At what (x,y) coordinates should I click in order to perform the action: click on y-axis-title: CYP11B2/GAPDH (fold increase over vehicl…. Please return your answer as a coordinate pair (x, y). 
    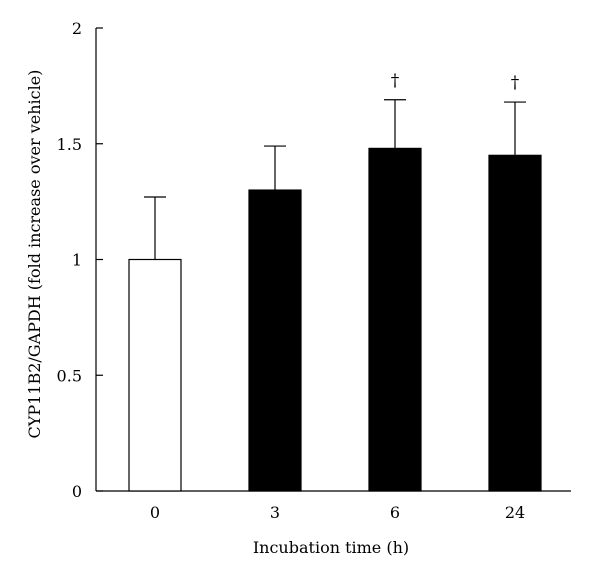
    Looking at the image, I should click on (34, 254).